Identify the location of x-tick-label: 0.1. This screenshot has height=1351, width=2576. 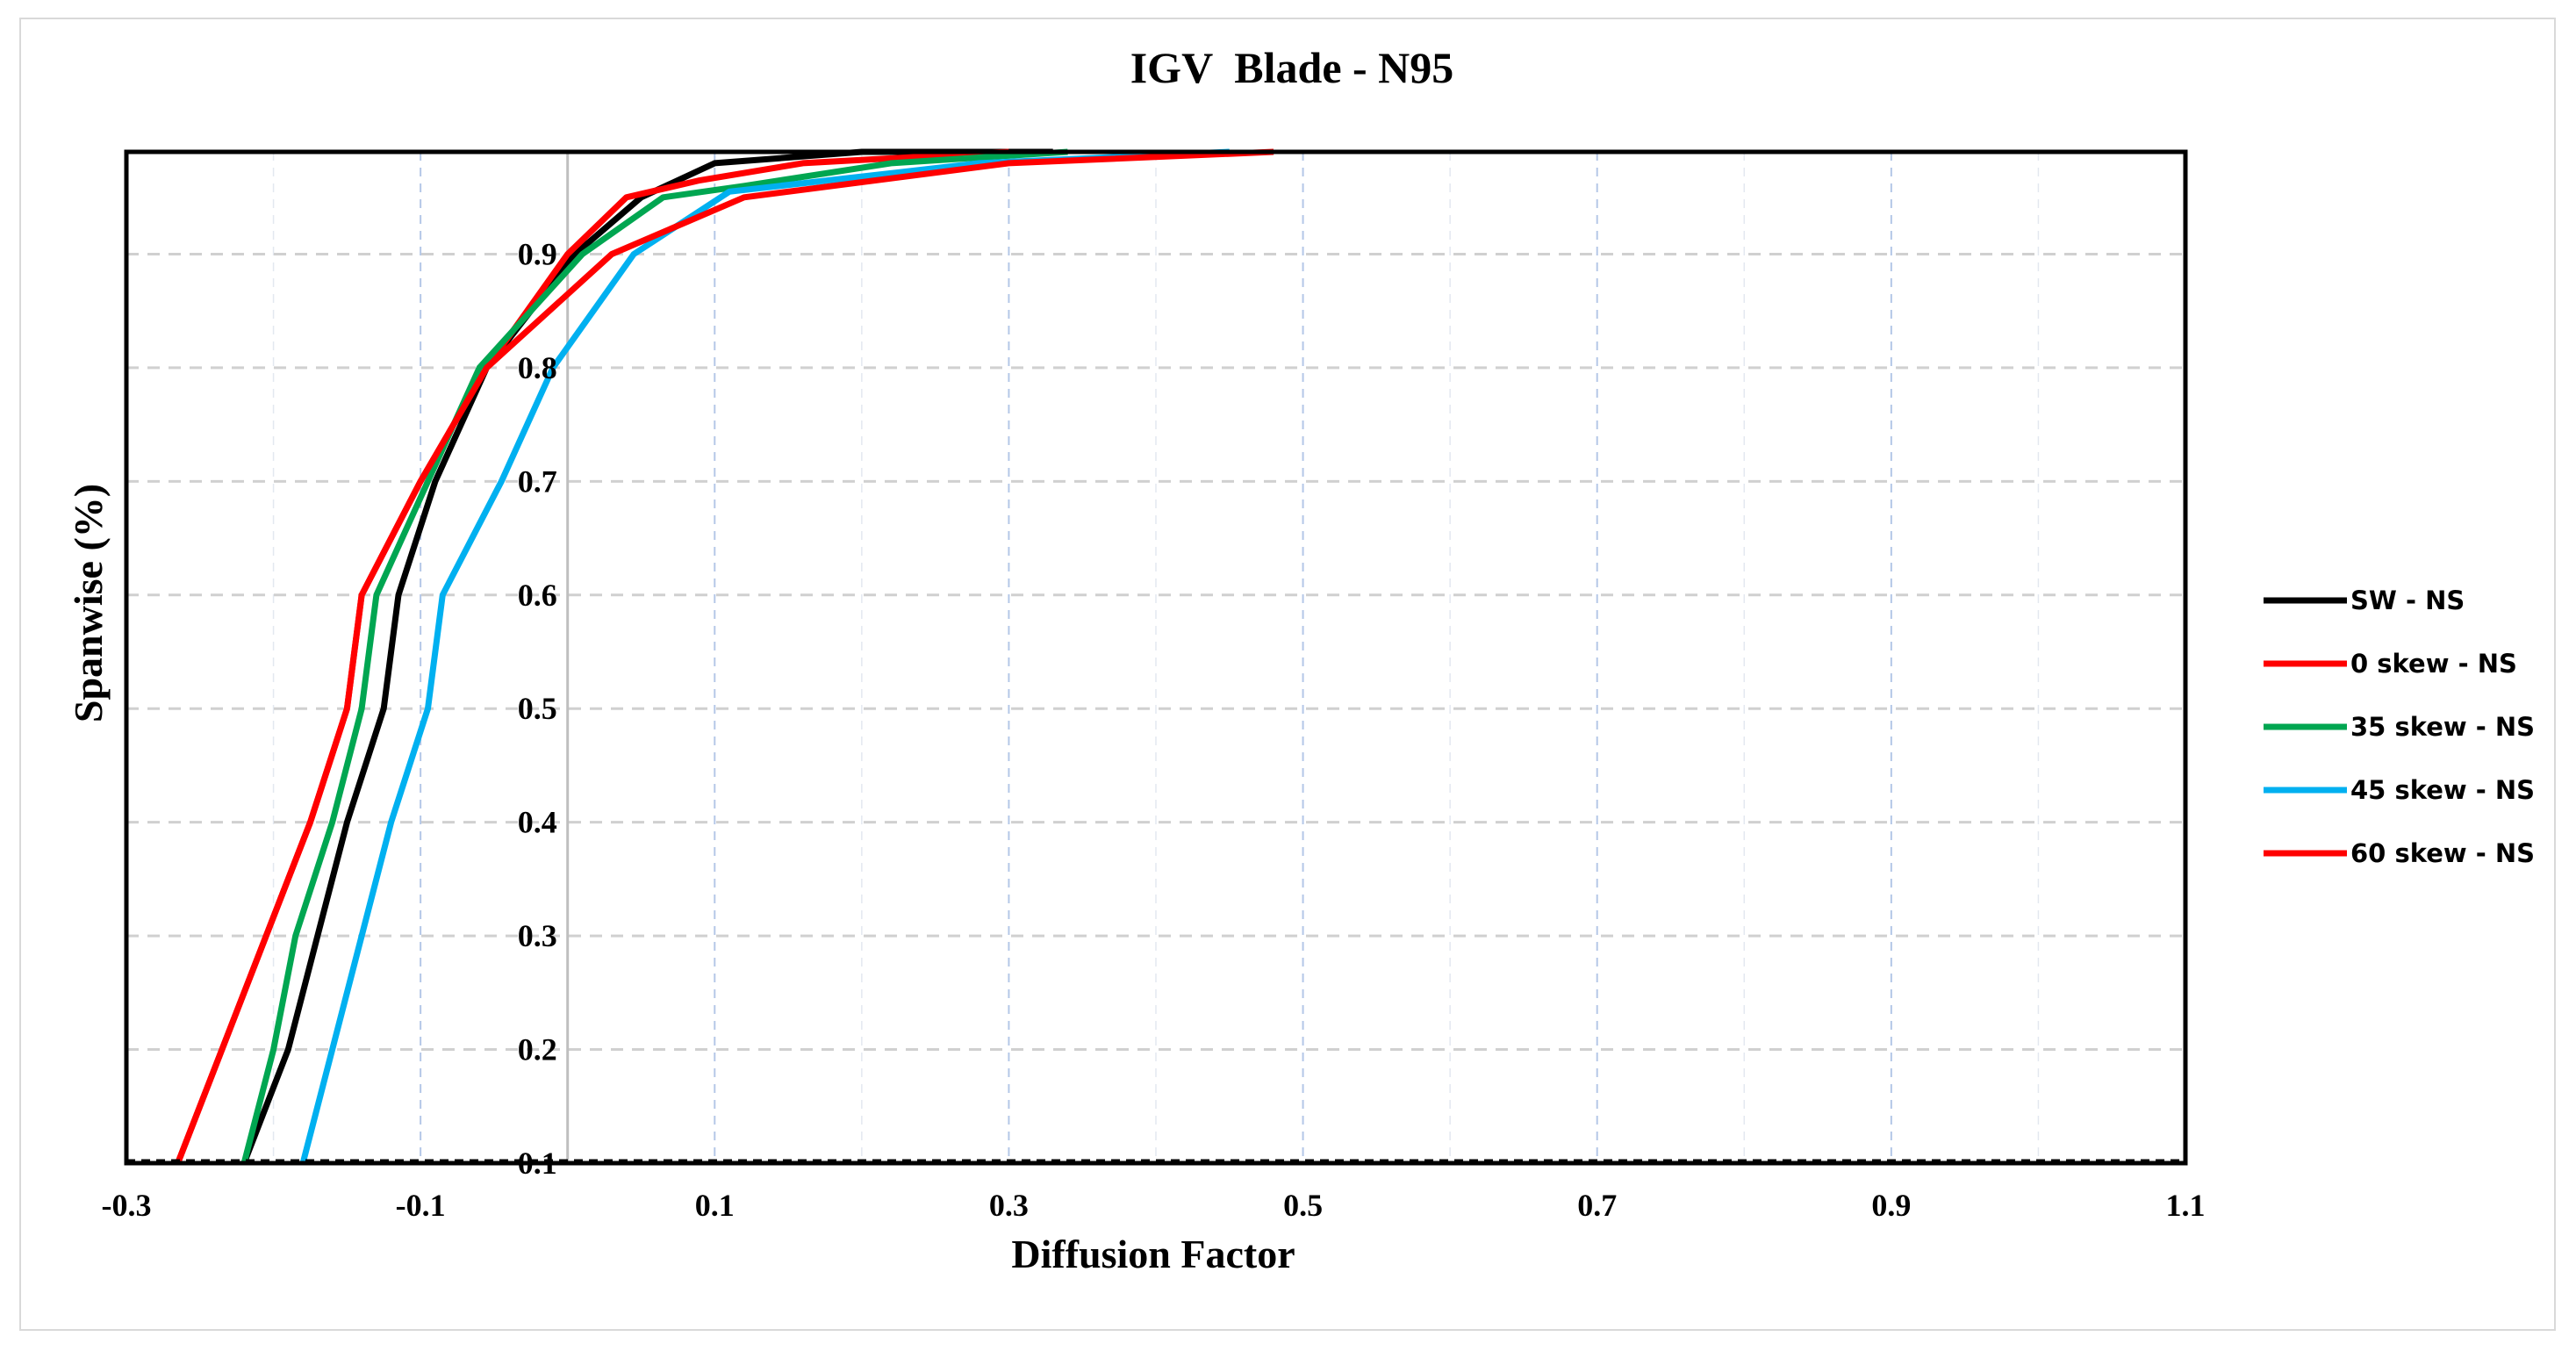
(715, 1206).